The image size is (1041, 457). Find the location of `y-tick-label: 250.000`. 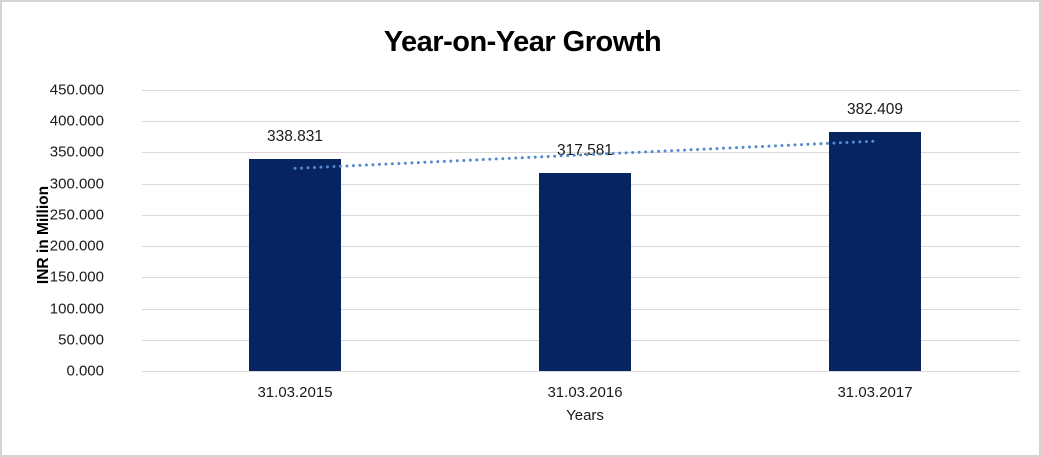

y-tick-label: 250.000 is located at coordinates (76, 215).